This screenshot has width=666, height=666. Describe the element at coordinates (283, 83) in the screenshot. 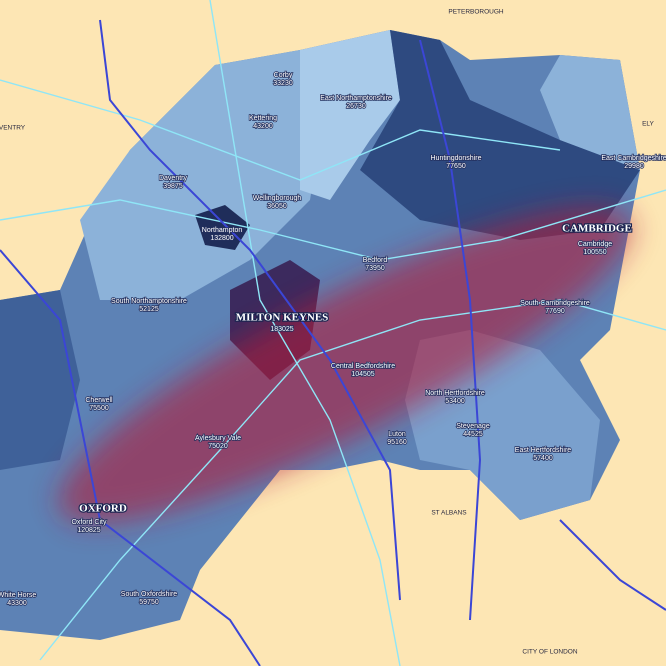

I see `district-value: 33230` at that location.